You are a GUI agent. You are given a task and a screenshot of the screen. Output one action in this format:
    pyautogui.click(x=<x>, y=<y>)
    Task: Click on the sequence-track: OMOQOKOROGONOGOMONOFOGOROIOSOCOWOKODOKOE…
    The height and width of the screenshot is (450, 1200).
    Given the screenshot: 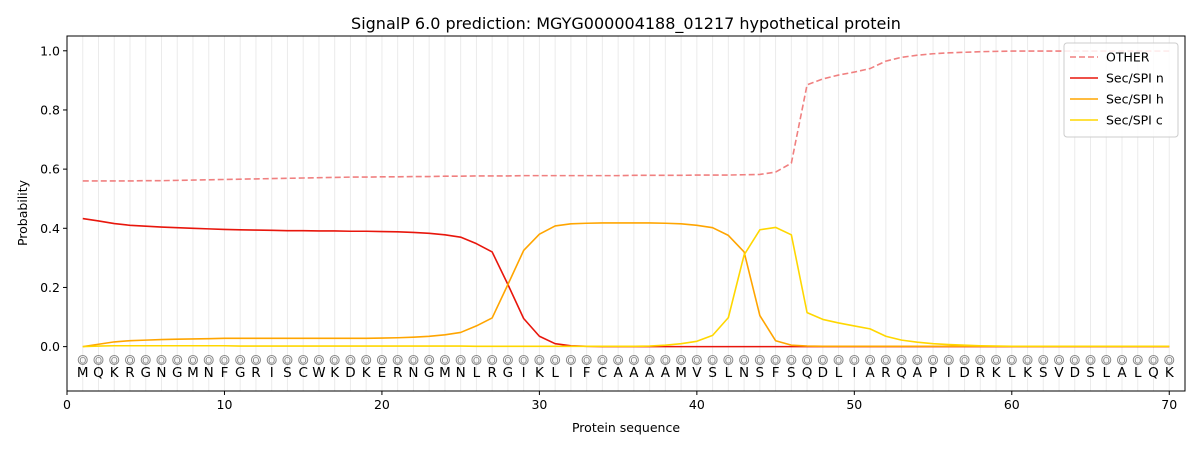 What is the action you would take?
    pyautogui.click(x=626, y=367)
    